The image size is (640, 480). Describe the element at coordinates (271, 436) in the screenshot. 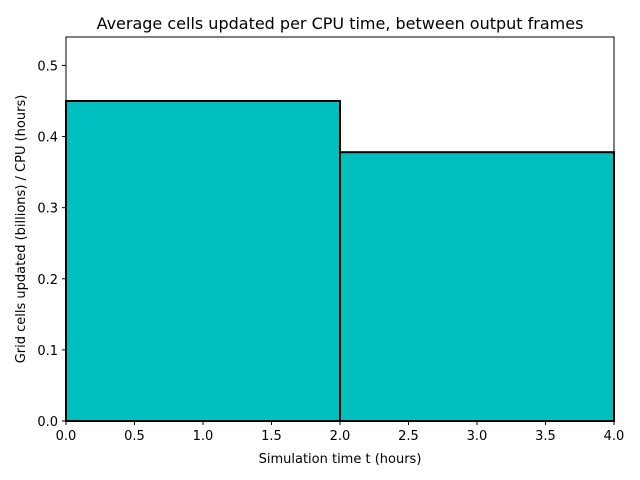

I see `x-tick-label: 1.5` at that location.